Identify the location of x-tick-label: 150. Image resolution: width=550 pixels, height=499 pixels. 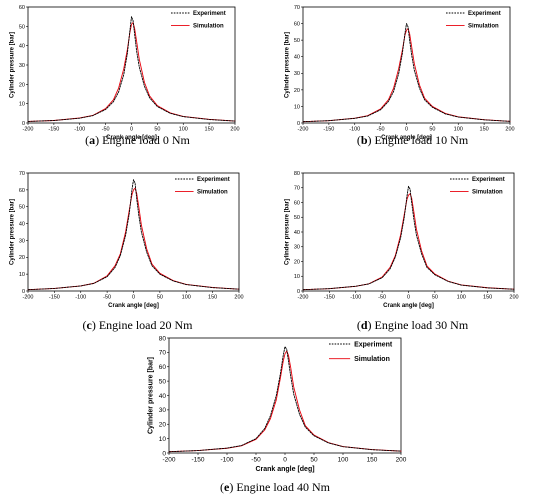
(484, 130).